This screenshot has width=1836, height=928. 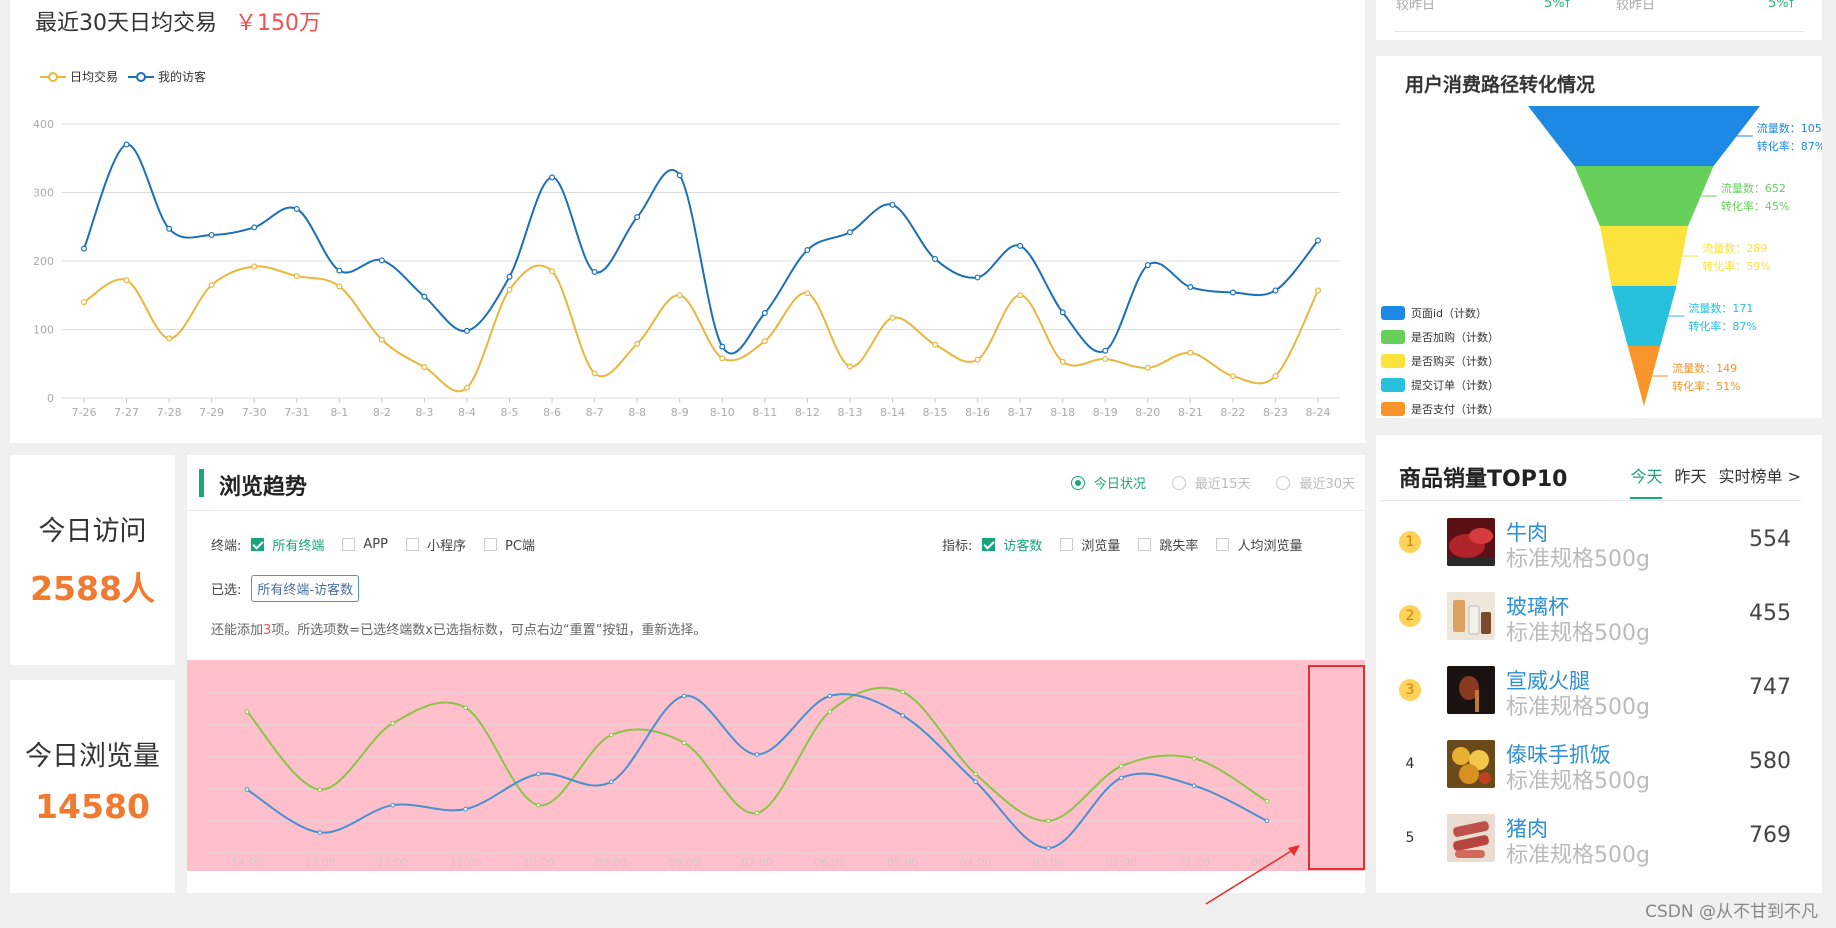 What do you see at coordinates (1537, 607) in the screenshot?
I see `product-name: 玻璃杯` at bounding box center [1537, 607].